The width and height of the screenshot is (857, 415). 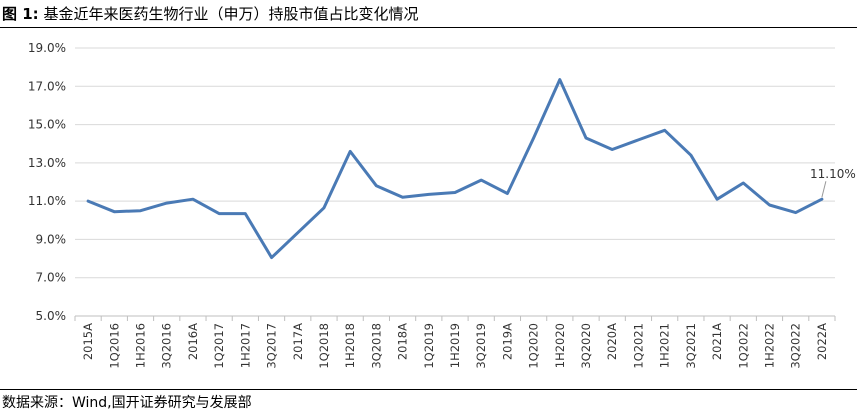 I want to click on x-tick-label: 3Q2019, so click(x=481, y=346).